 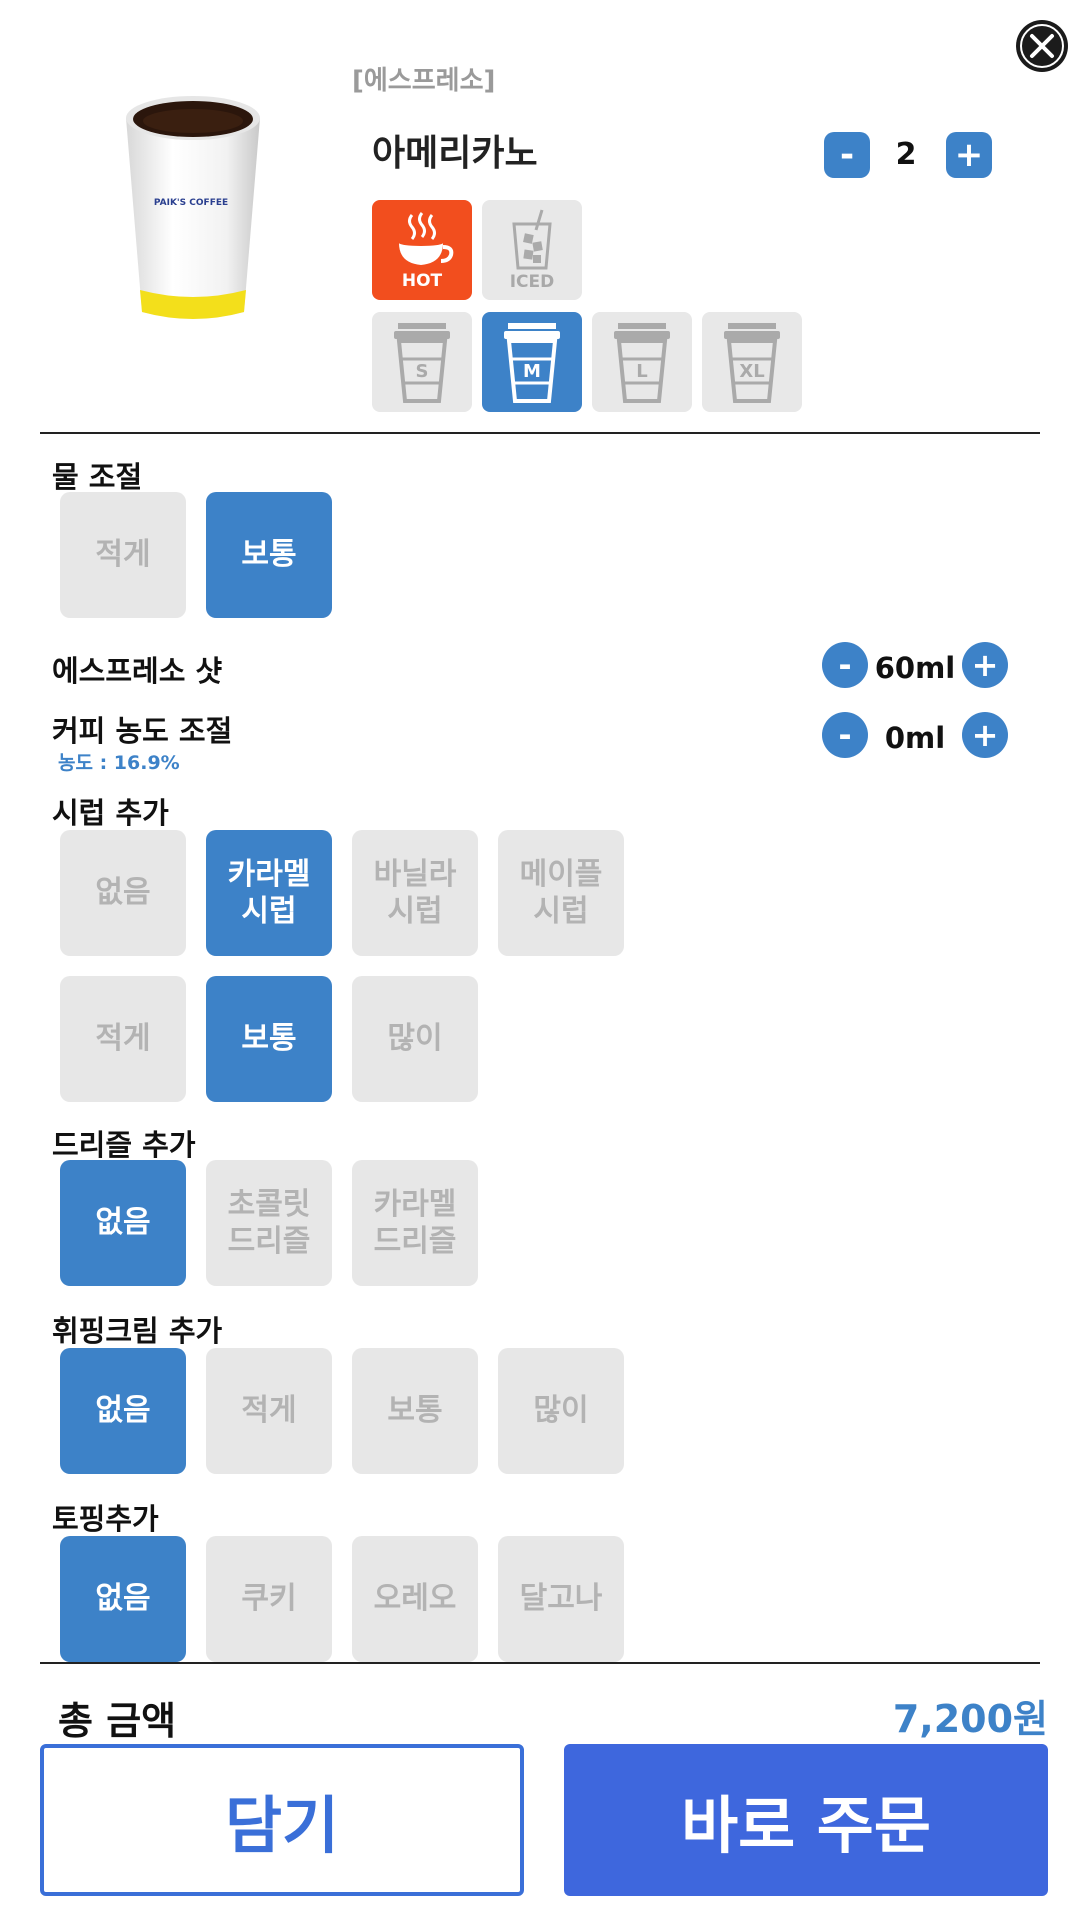 I want to click on syrup-option-maple: 메이플 시럽, so click(x=561, y=893).